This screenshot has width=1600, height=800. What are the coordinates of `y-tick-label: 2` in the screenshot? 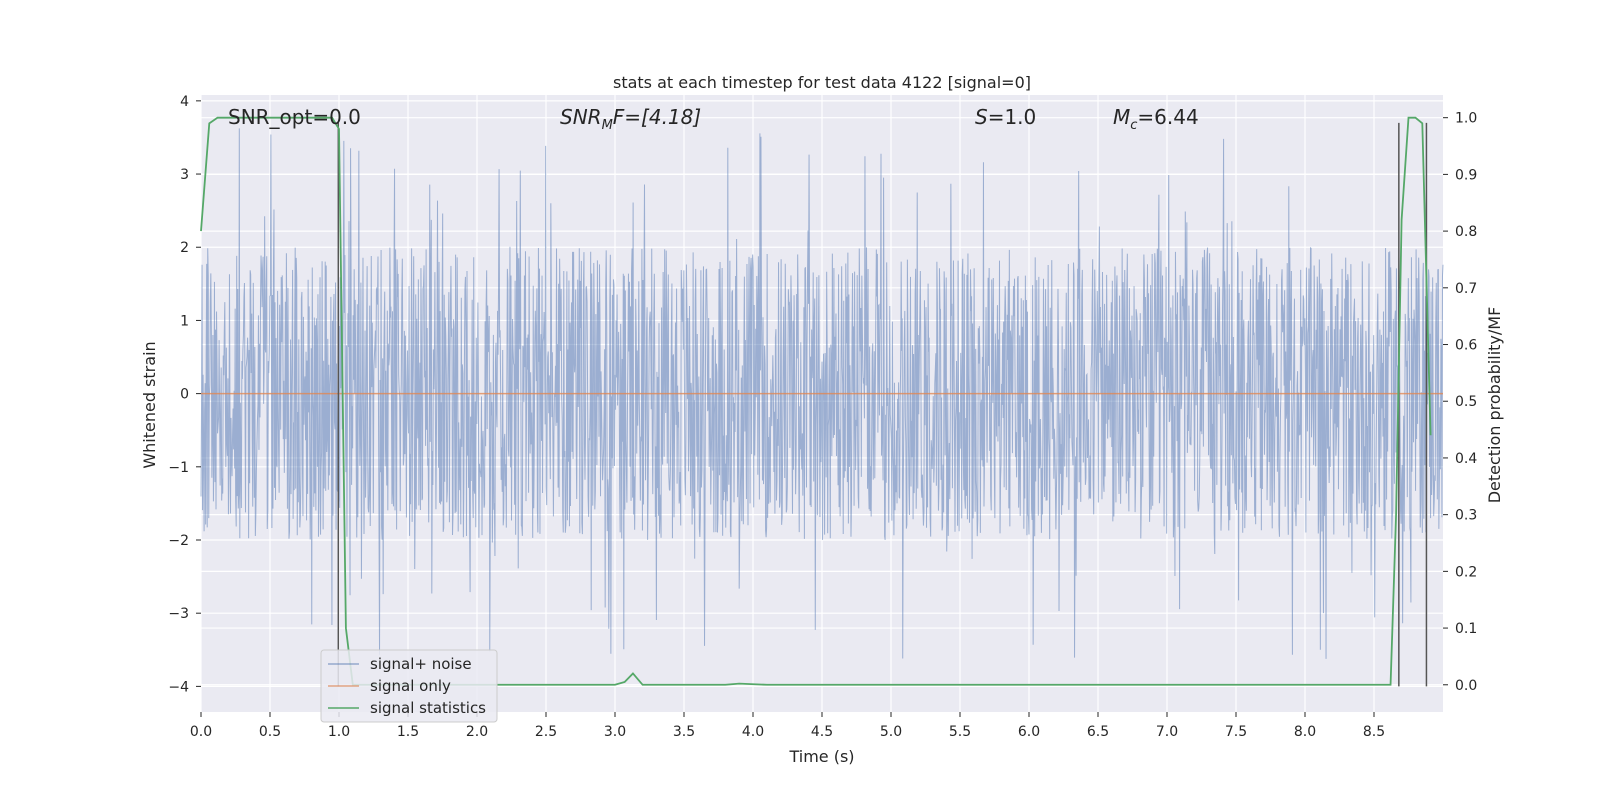 It's located at (184, 248).